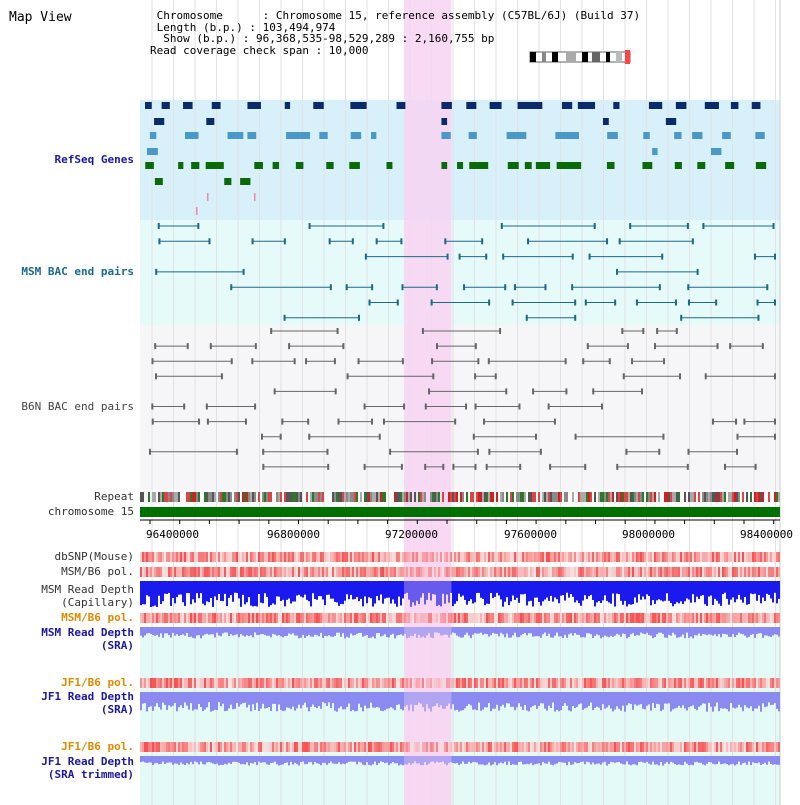 The height and width of the screenshot is (805, 800). What do you see at coordinates (77, 406) in the screenshot?
I see `track-label-b6n-bac: B6N BAC end pairs` at bounding box center [77, 406].